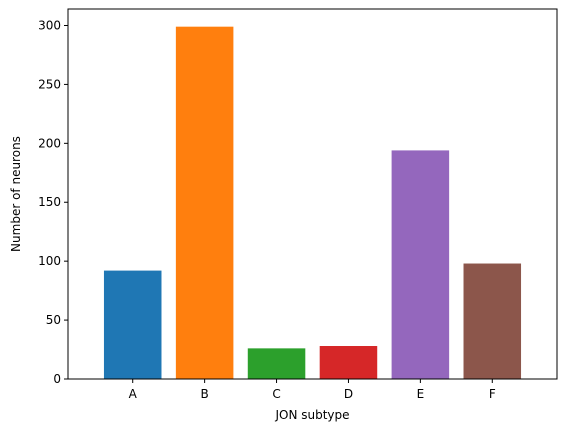 This screenshot has width=571, height=432. I want to click on x-axis-ticks: A B C D E F, so click(312, 390).